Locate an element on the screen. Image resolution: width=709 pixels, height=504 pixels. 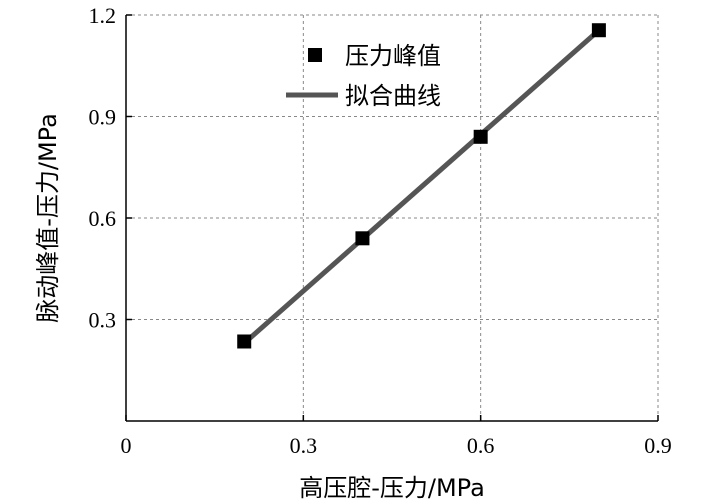
x-axis-label: 高压腔-压力/MPa is located at coordinates (392, 488).